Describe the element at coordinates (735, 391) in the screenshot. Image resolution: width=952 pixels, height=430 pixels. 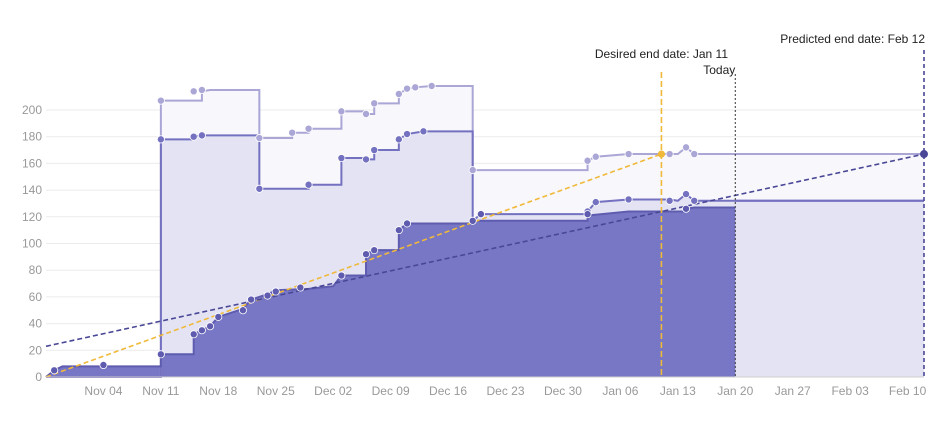
I see `x-tick-label: Jan 20` at that location.